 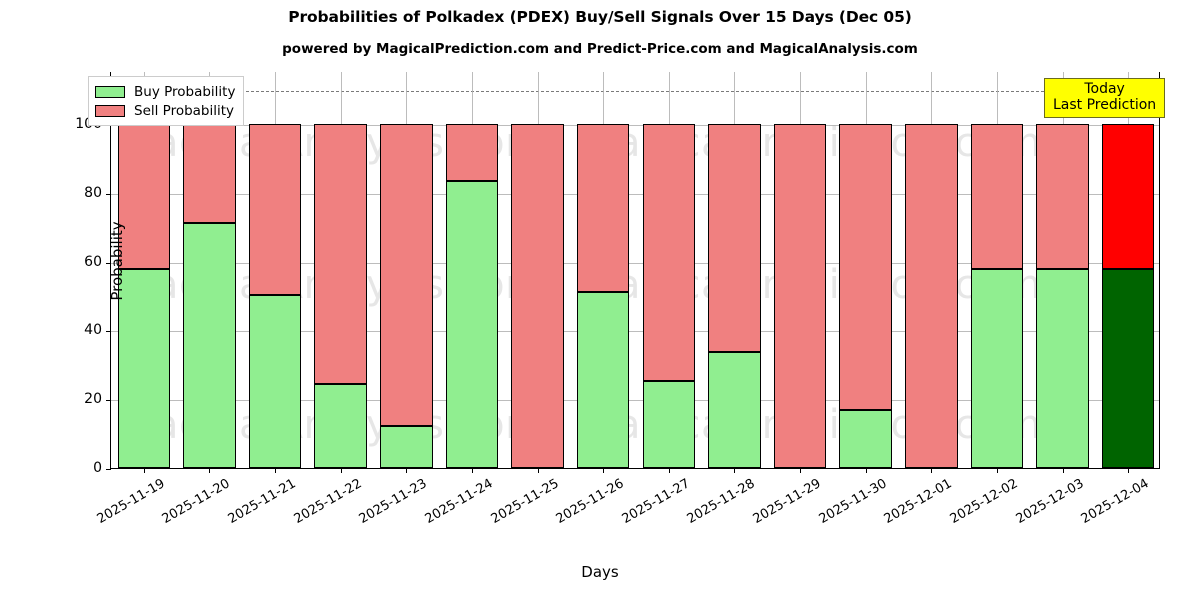 I want to click on today-annotation: Today Last Prediction, so click(x=1105, y=98).